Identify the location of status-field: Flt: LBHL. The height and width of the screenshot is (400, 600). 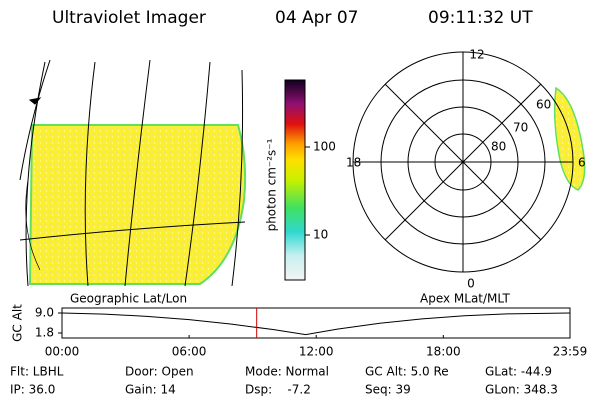
(37, 372).